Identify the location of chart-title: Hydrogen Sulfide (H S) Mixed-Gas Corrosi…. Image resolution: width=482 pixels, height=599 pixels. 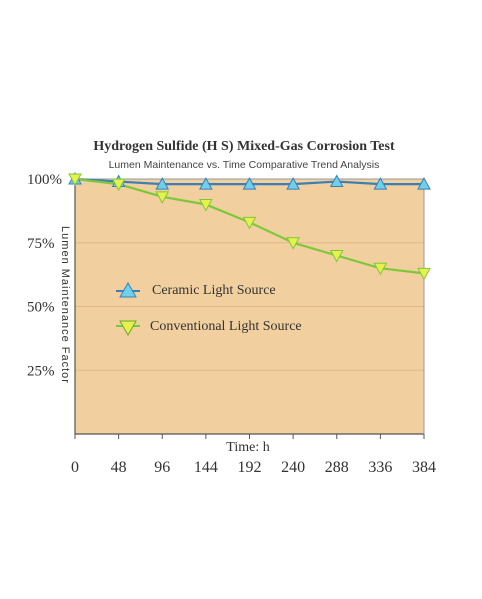
(244, 146).